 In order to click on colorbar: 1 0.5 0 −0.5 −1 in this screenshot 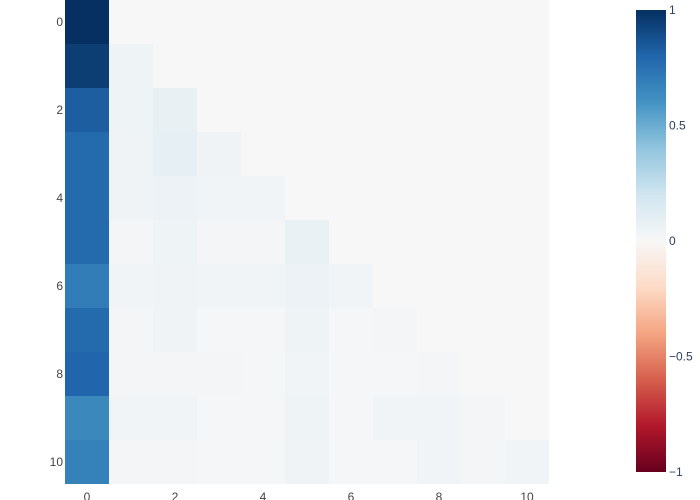, I will do `click(664, 241)`.